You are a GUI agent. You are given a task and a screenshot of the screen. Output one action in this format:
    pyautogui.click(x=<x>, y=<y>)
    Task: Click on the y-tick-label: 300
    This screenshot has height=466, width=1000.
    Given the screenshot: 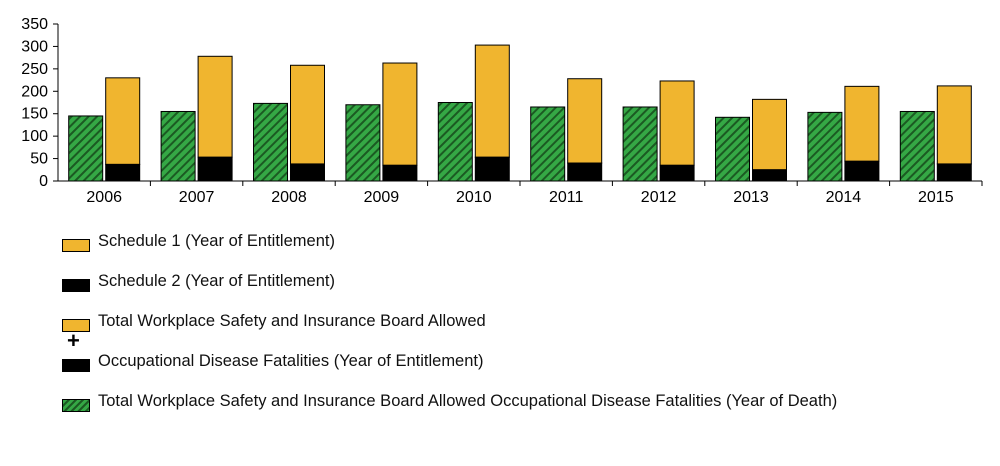 What is the action you would take?
    pyautogui.click(x=34, y=46)
    